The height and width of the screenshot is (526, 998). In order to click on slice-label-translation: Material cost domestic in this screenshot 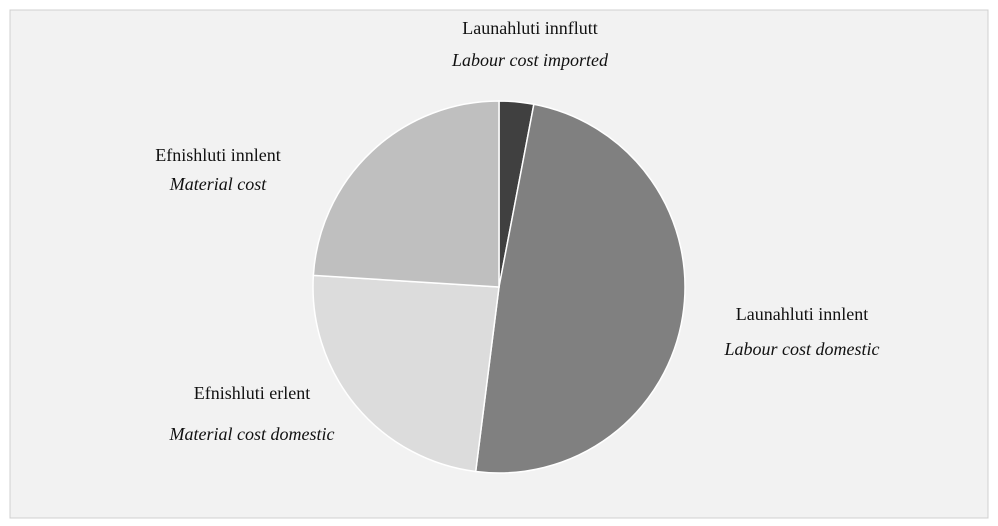, I will do `click(252, 434)`.